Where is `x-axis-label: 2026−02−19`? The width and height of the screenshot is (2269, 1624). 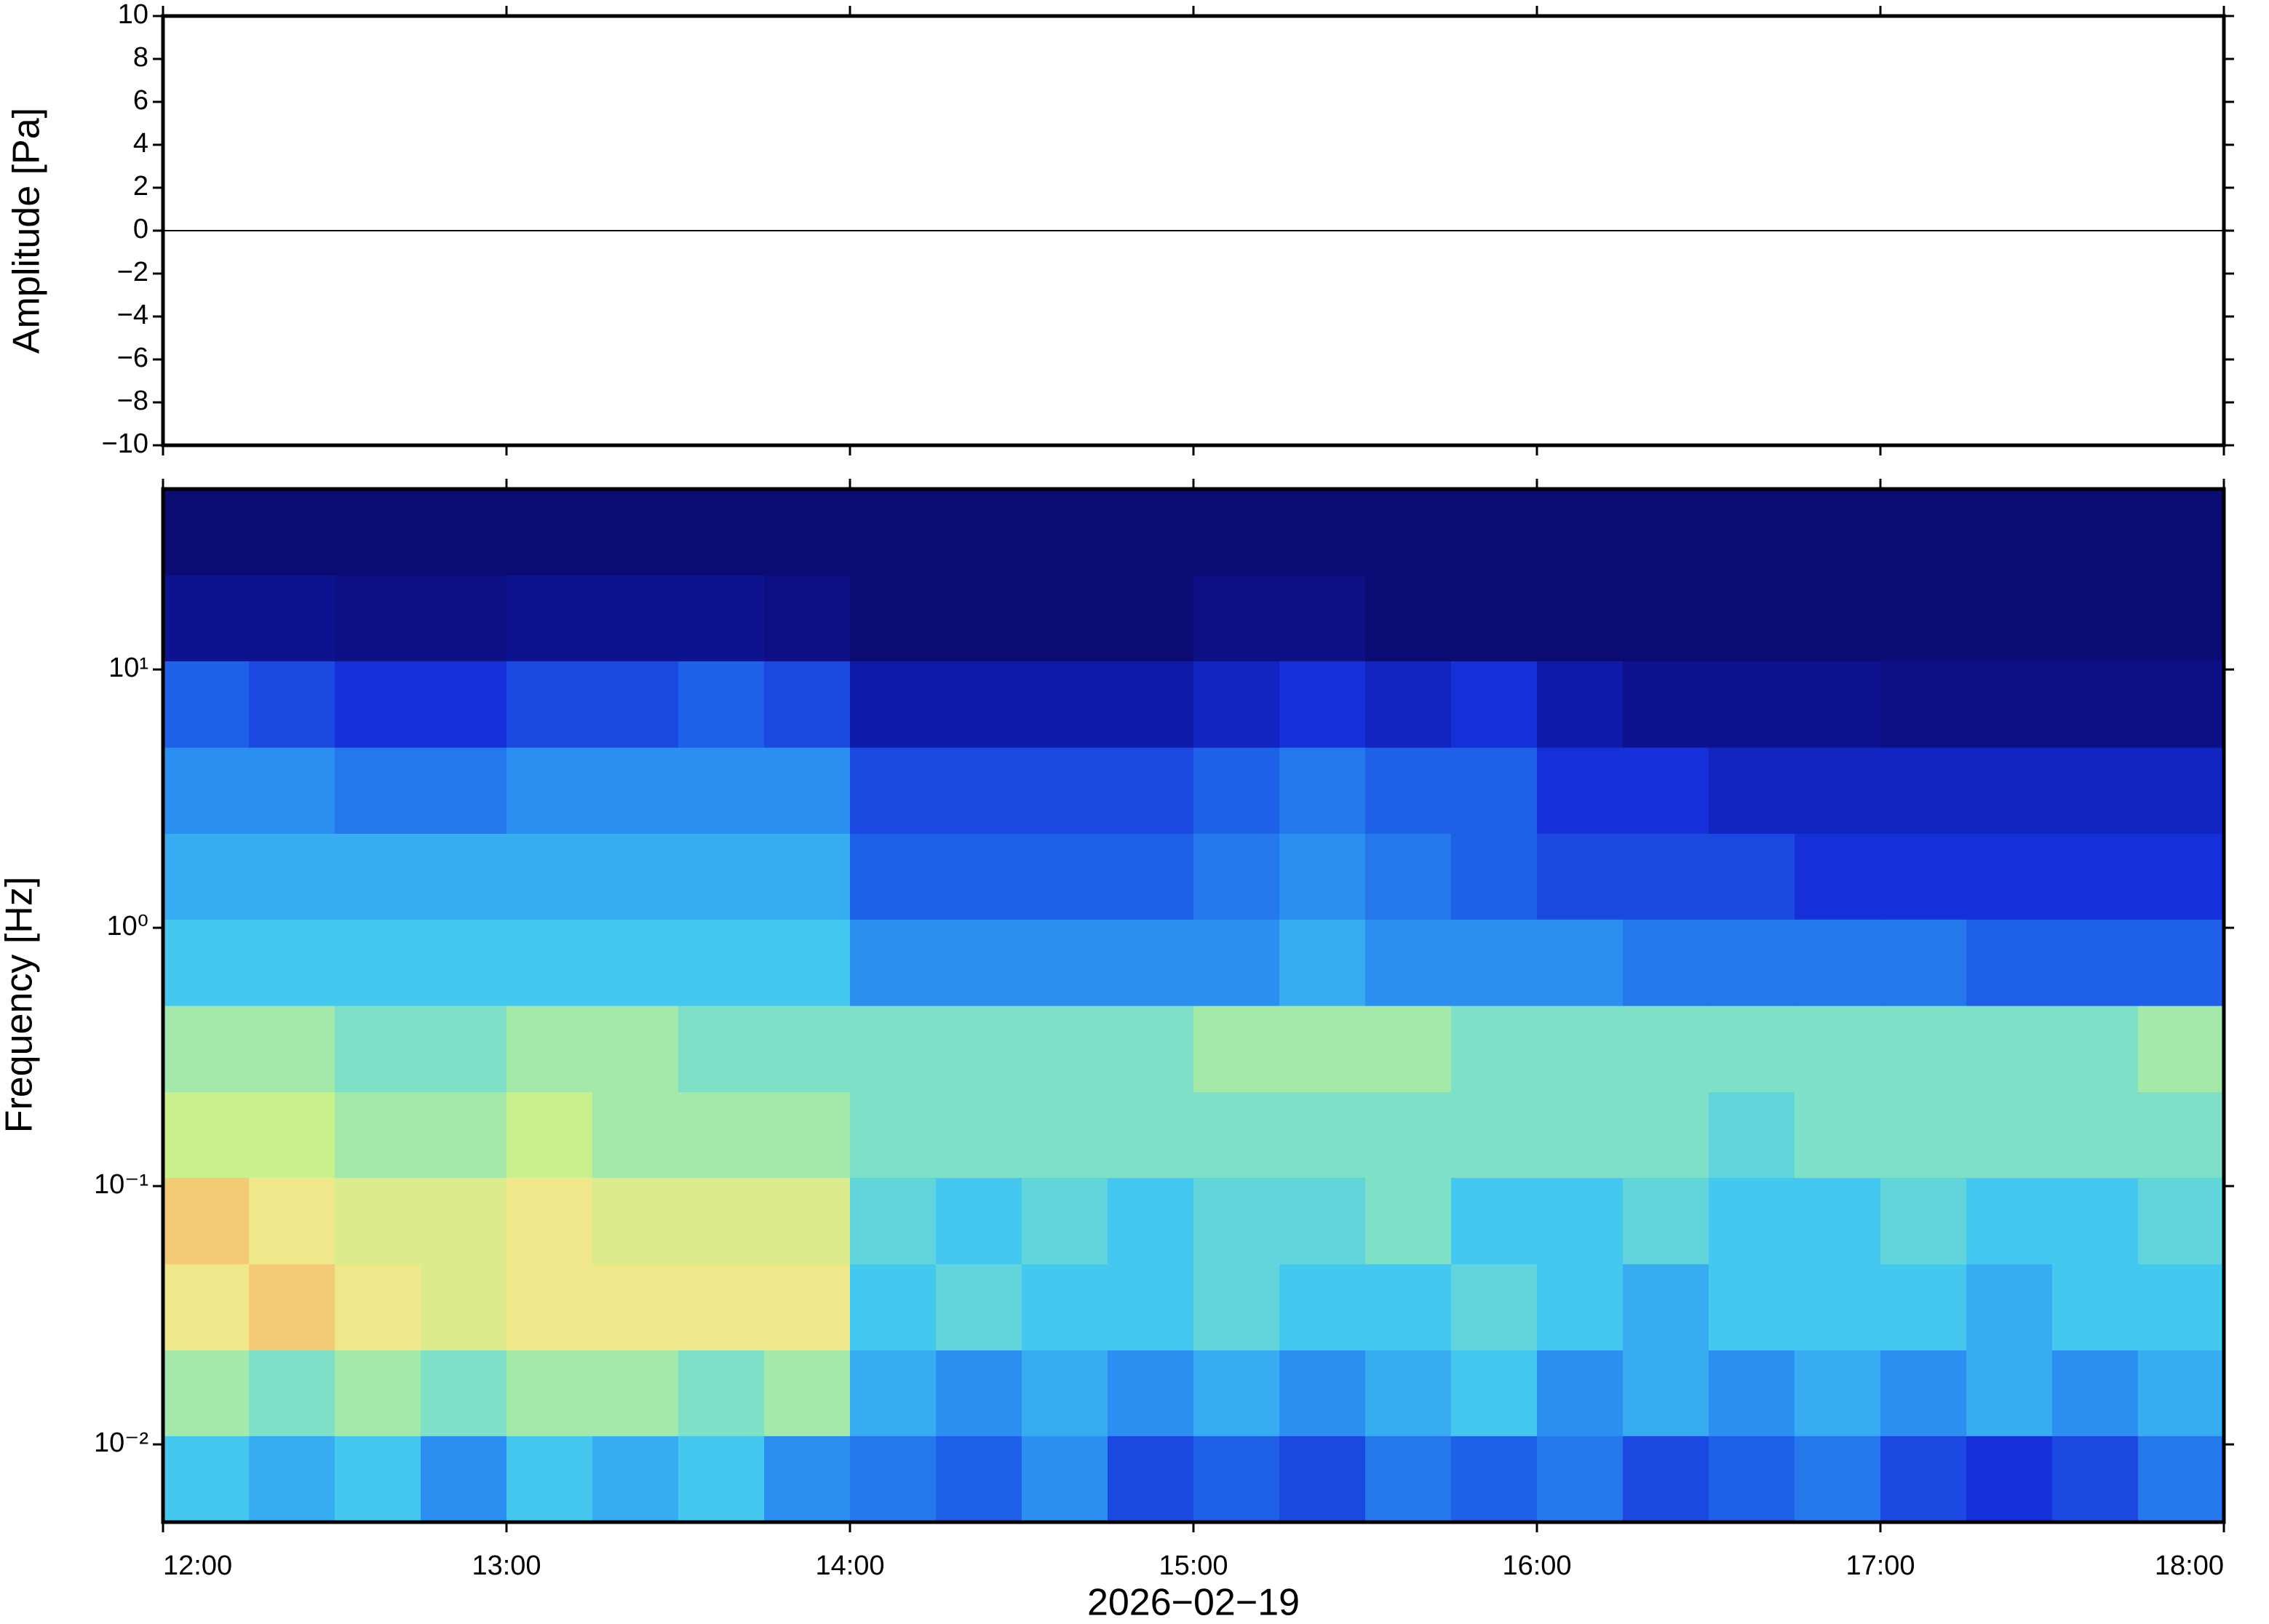
x-axis-label: 2026−02−19 is located at coordinates (1193, 1603).